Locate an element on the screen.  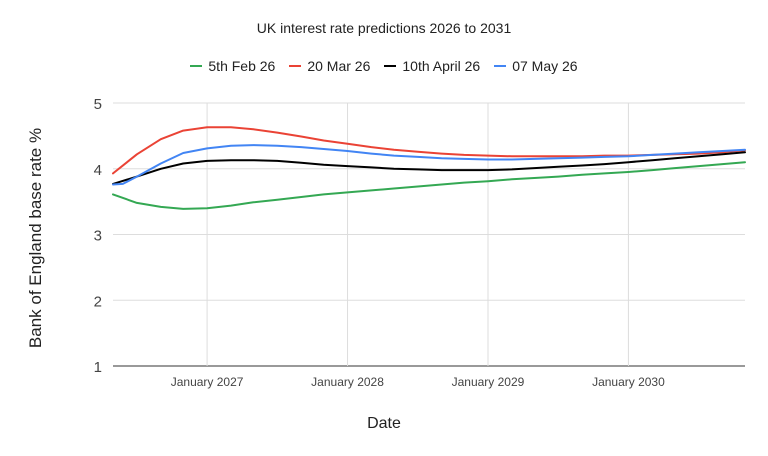
y-tick-label-3: 3 is located at coordinates (98, 236).